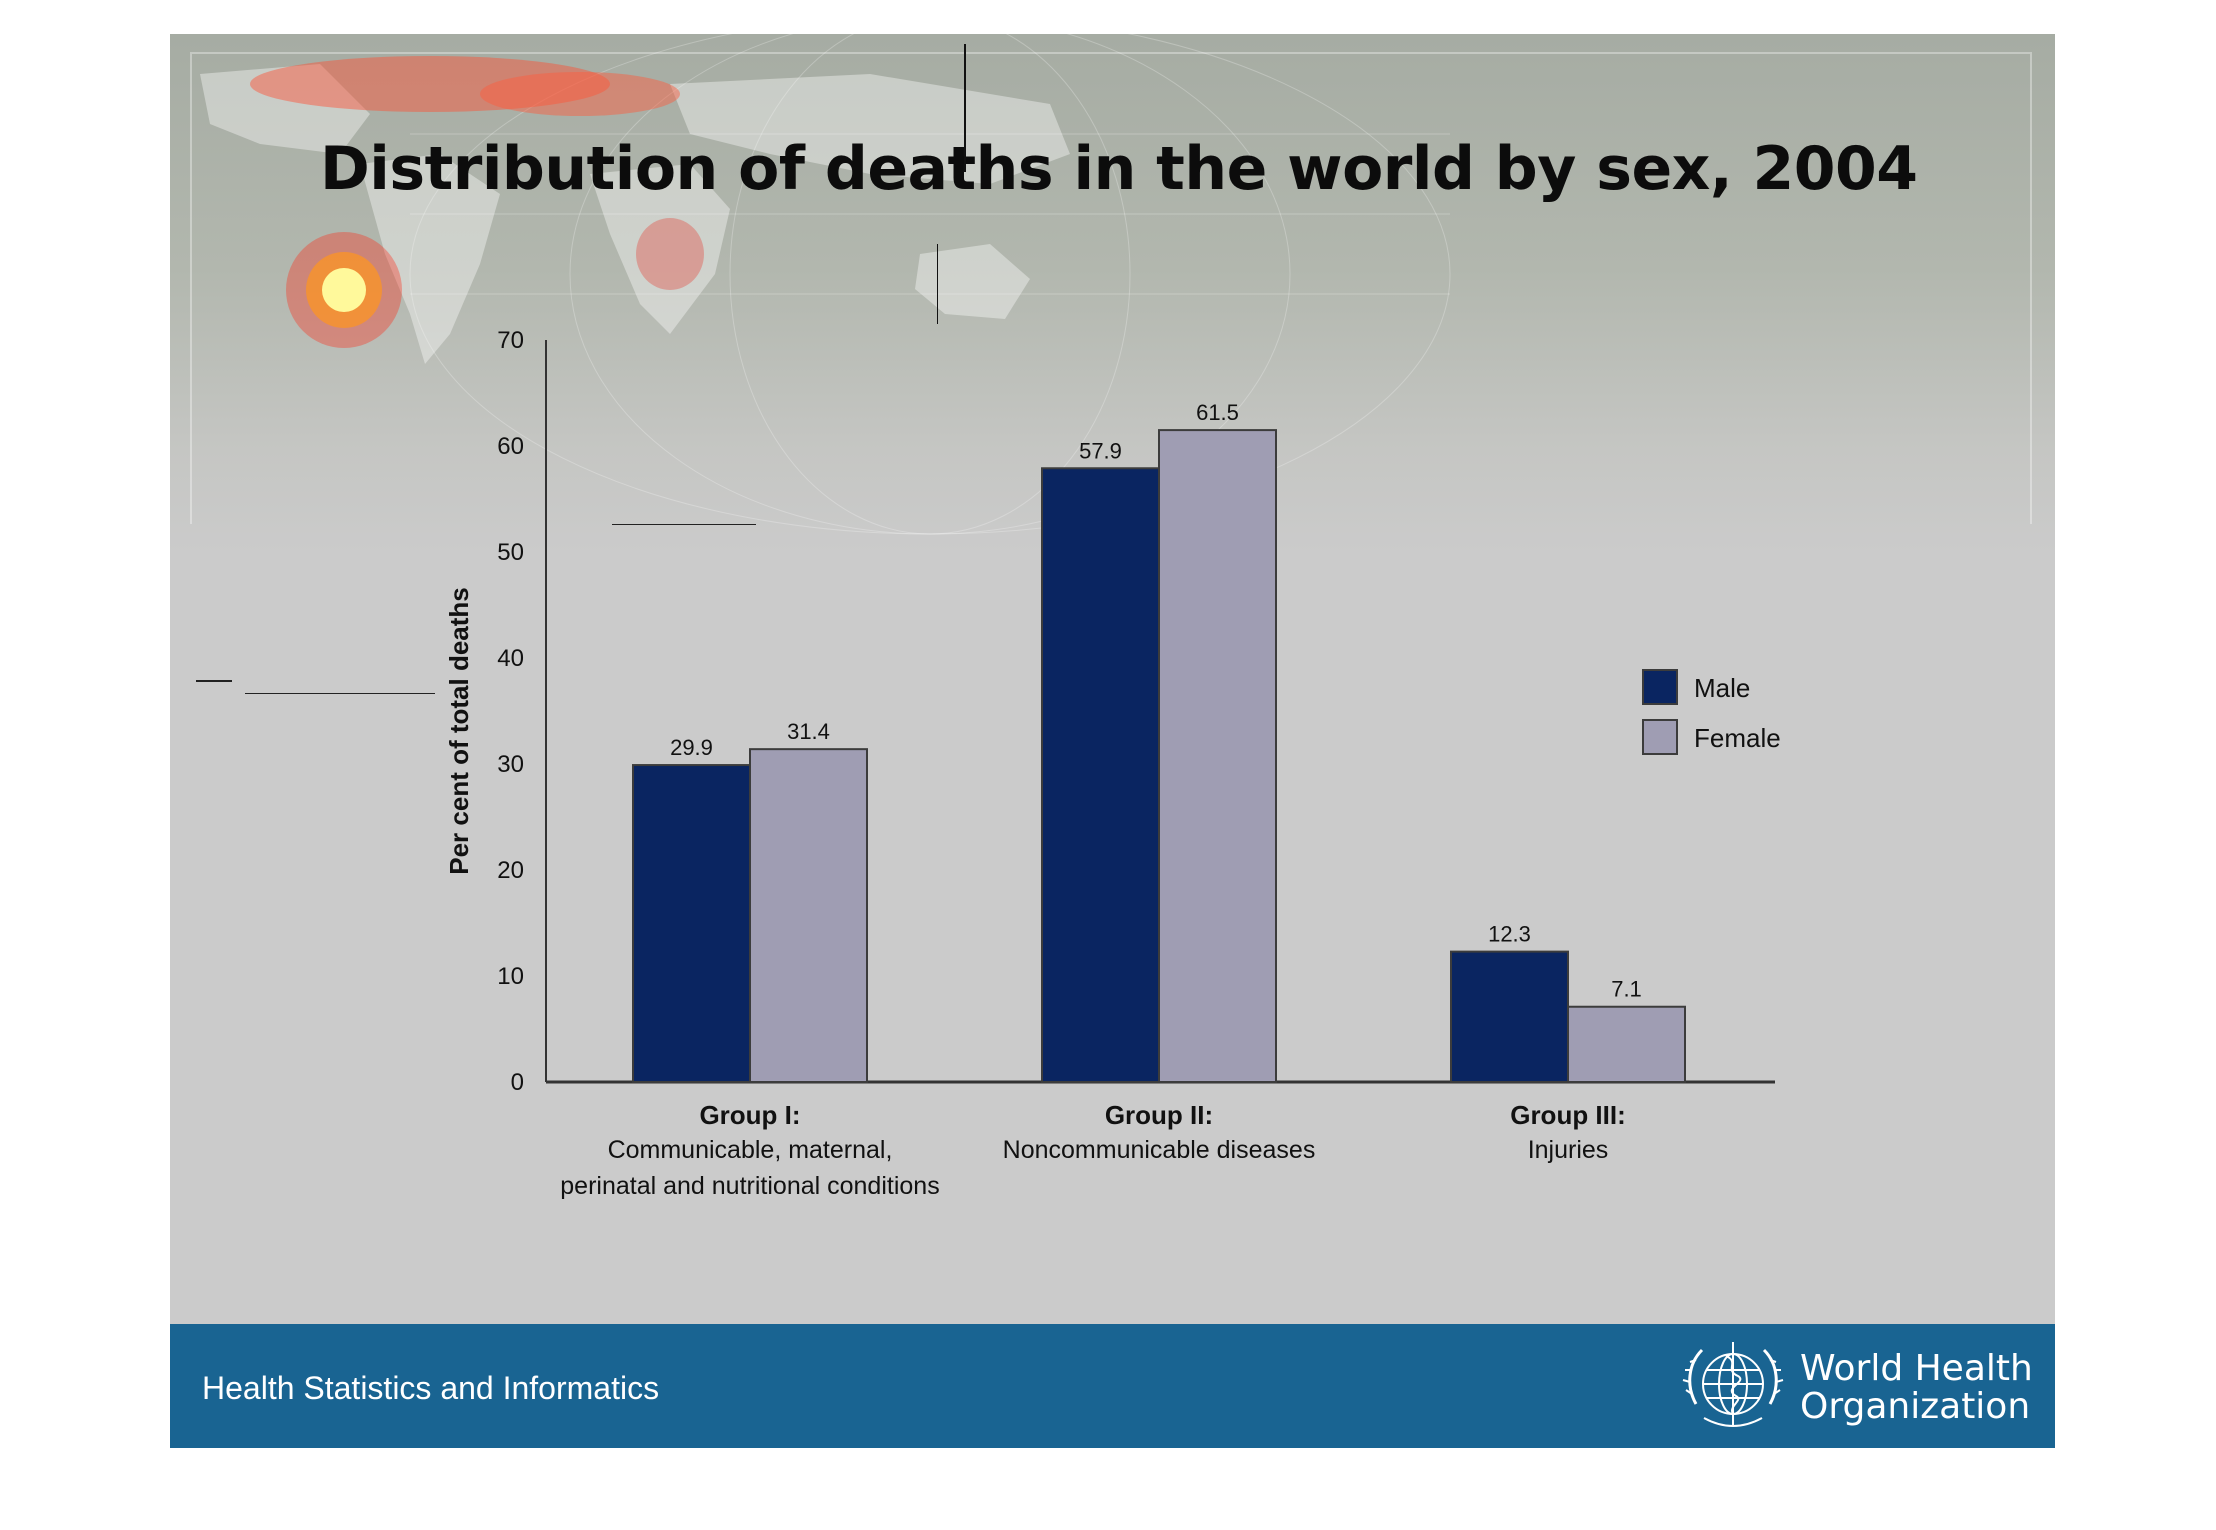  I want to click on y-tick-label: 40, so click(510, 658).